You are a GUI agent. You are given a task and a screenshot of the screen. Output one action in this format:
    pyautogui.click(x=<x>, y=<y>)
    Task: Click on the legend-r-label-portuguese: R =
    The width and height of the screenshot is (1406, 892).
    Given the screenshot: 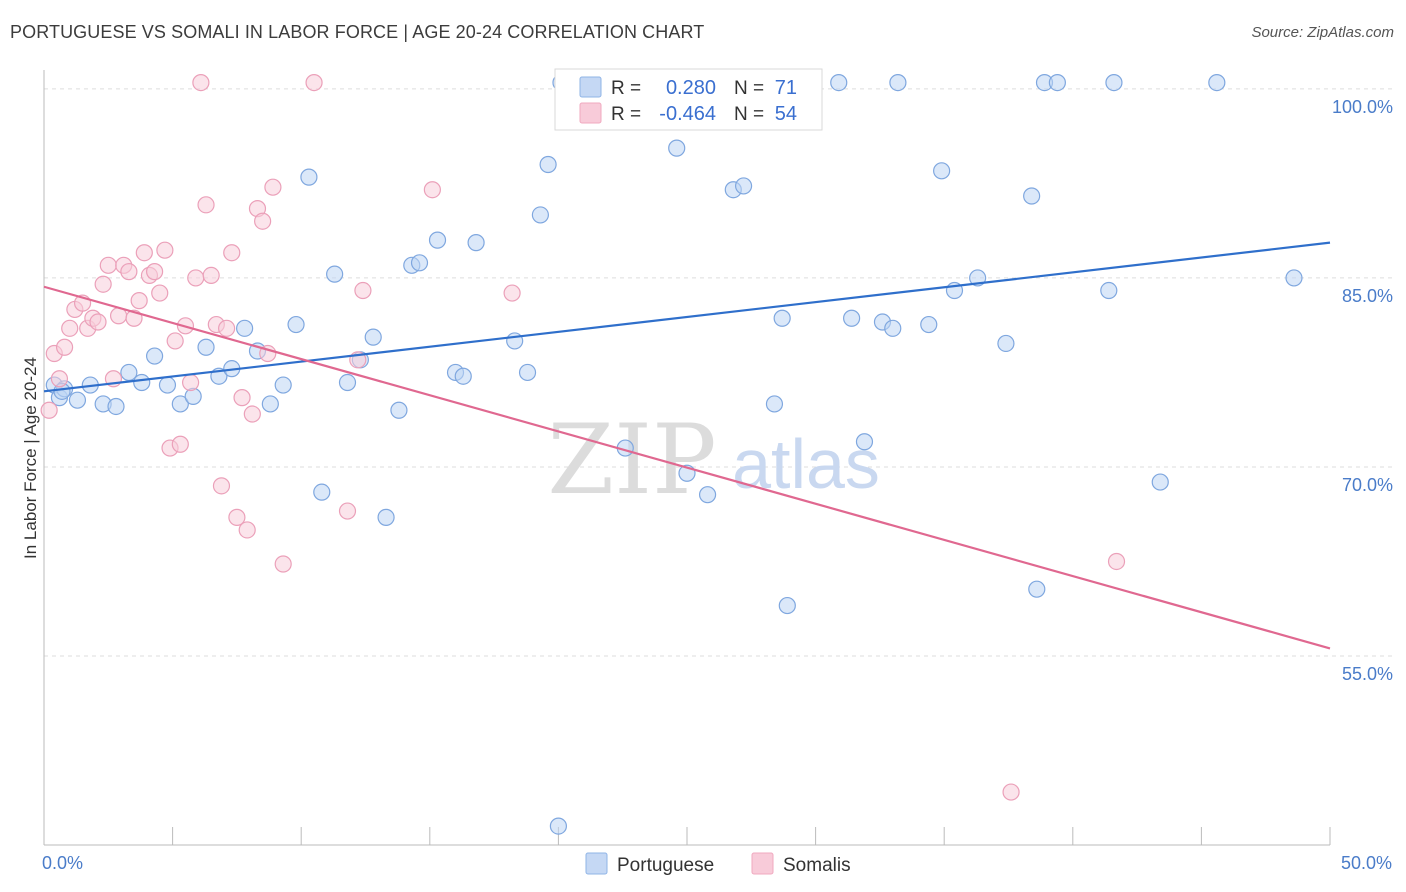 What is the action you would take?
    pyautogui.click(x=626, y=88)
    